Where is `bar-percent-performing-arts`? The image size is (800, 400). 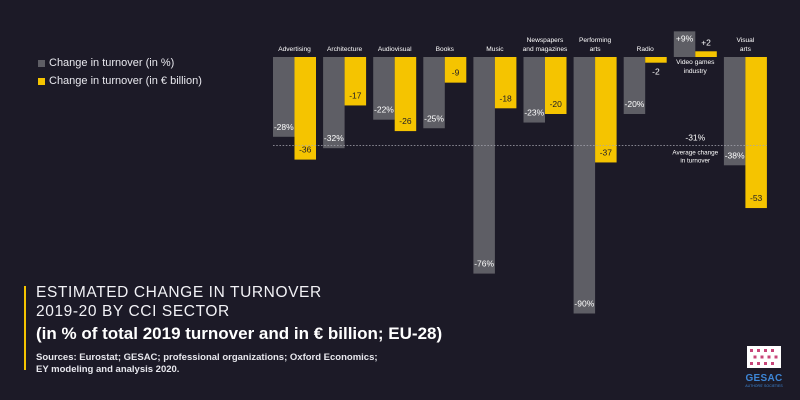 bar-percent-performing-arts is located at coordinates (584, 185).